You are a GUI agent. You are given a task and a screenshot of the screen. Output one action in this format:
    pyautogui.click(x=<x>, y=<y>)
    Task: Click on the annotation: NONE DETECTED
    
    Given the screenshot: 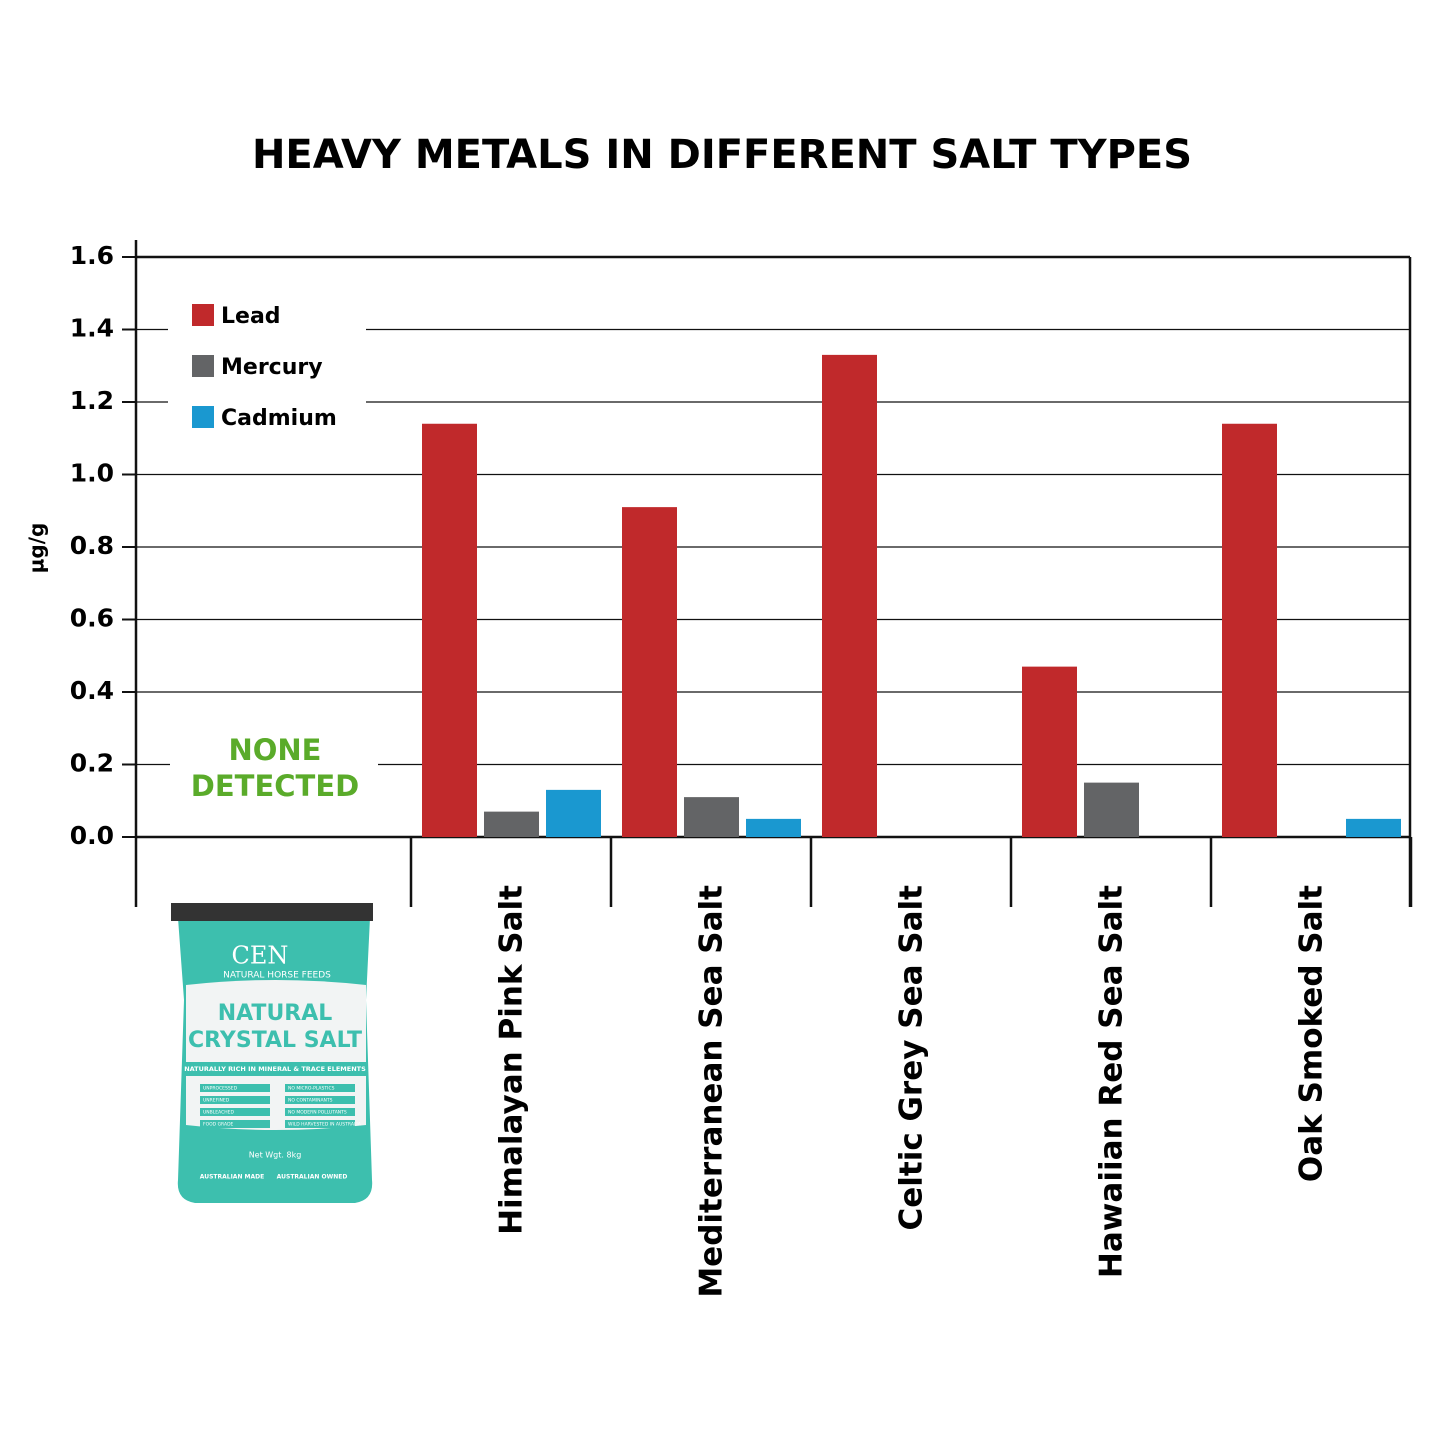 What is the action you would take?
    pyautogui.click(x=275, y=768)
    